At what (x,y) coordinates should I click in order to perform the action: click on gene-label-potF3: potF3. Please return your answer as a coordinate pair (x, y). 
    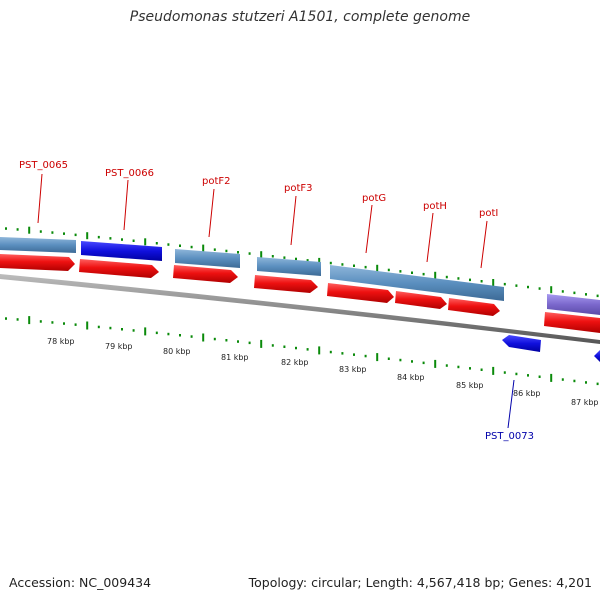
    Looking at the image, I should click on (298, 188).